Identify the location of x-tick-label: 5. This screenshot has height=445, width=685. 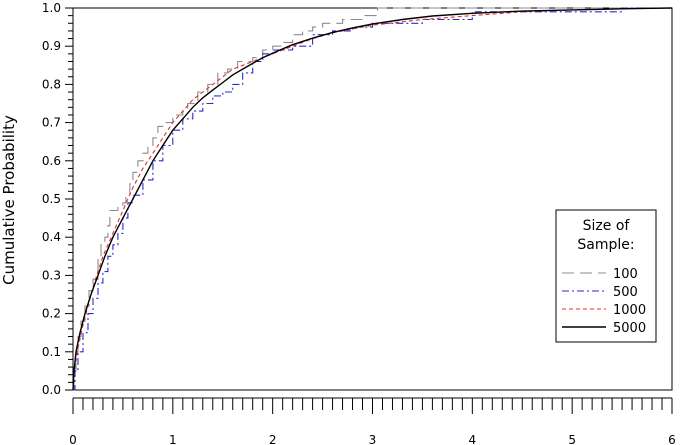
(572, 439).